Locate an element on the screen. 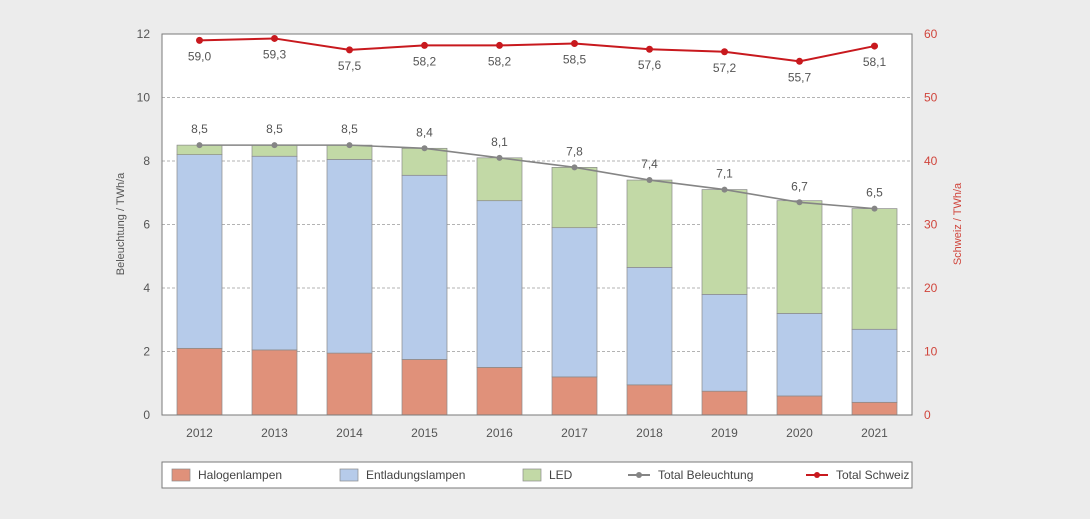 The height and width of the screenshot is (519, 1090). data-label: 6,5 is located at coordinates (874, 193).